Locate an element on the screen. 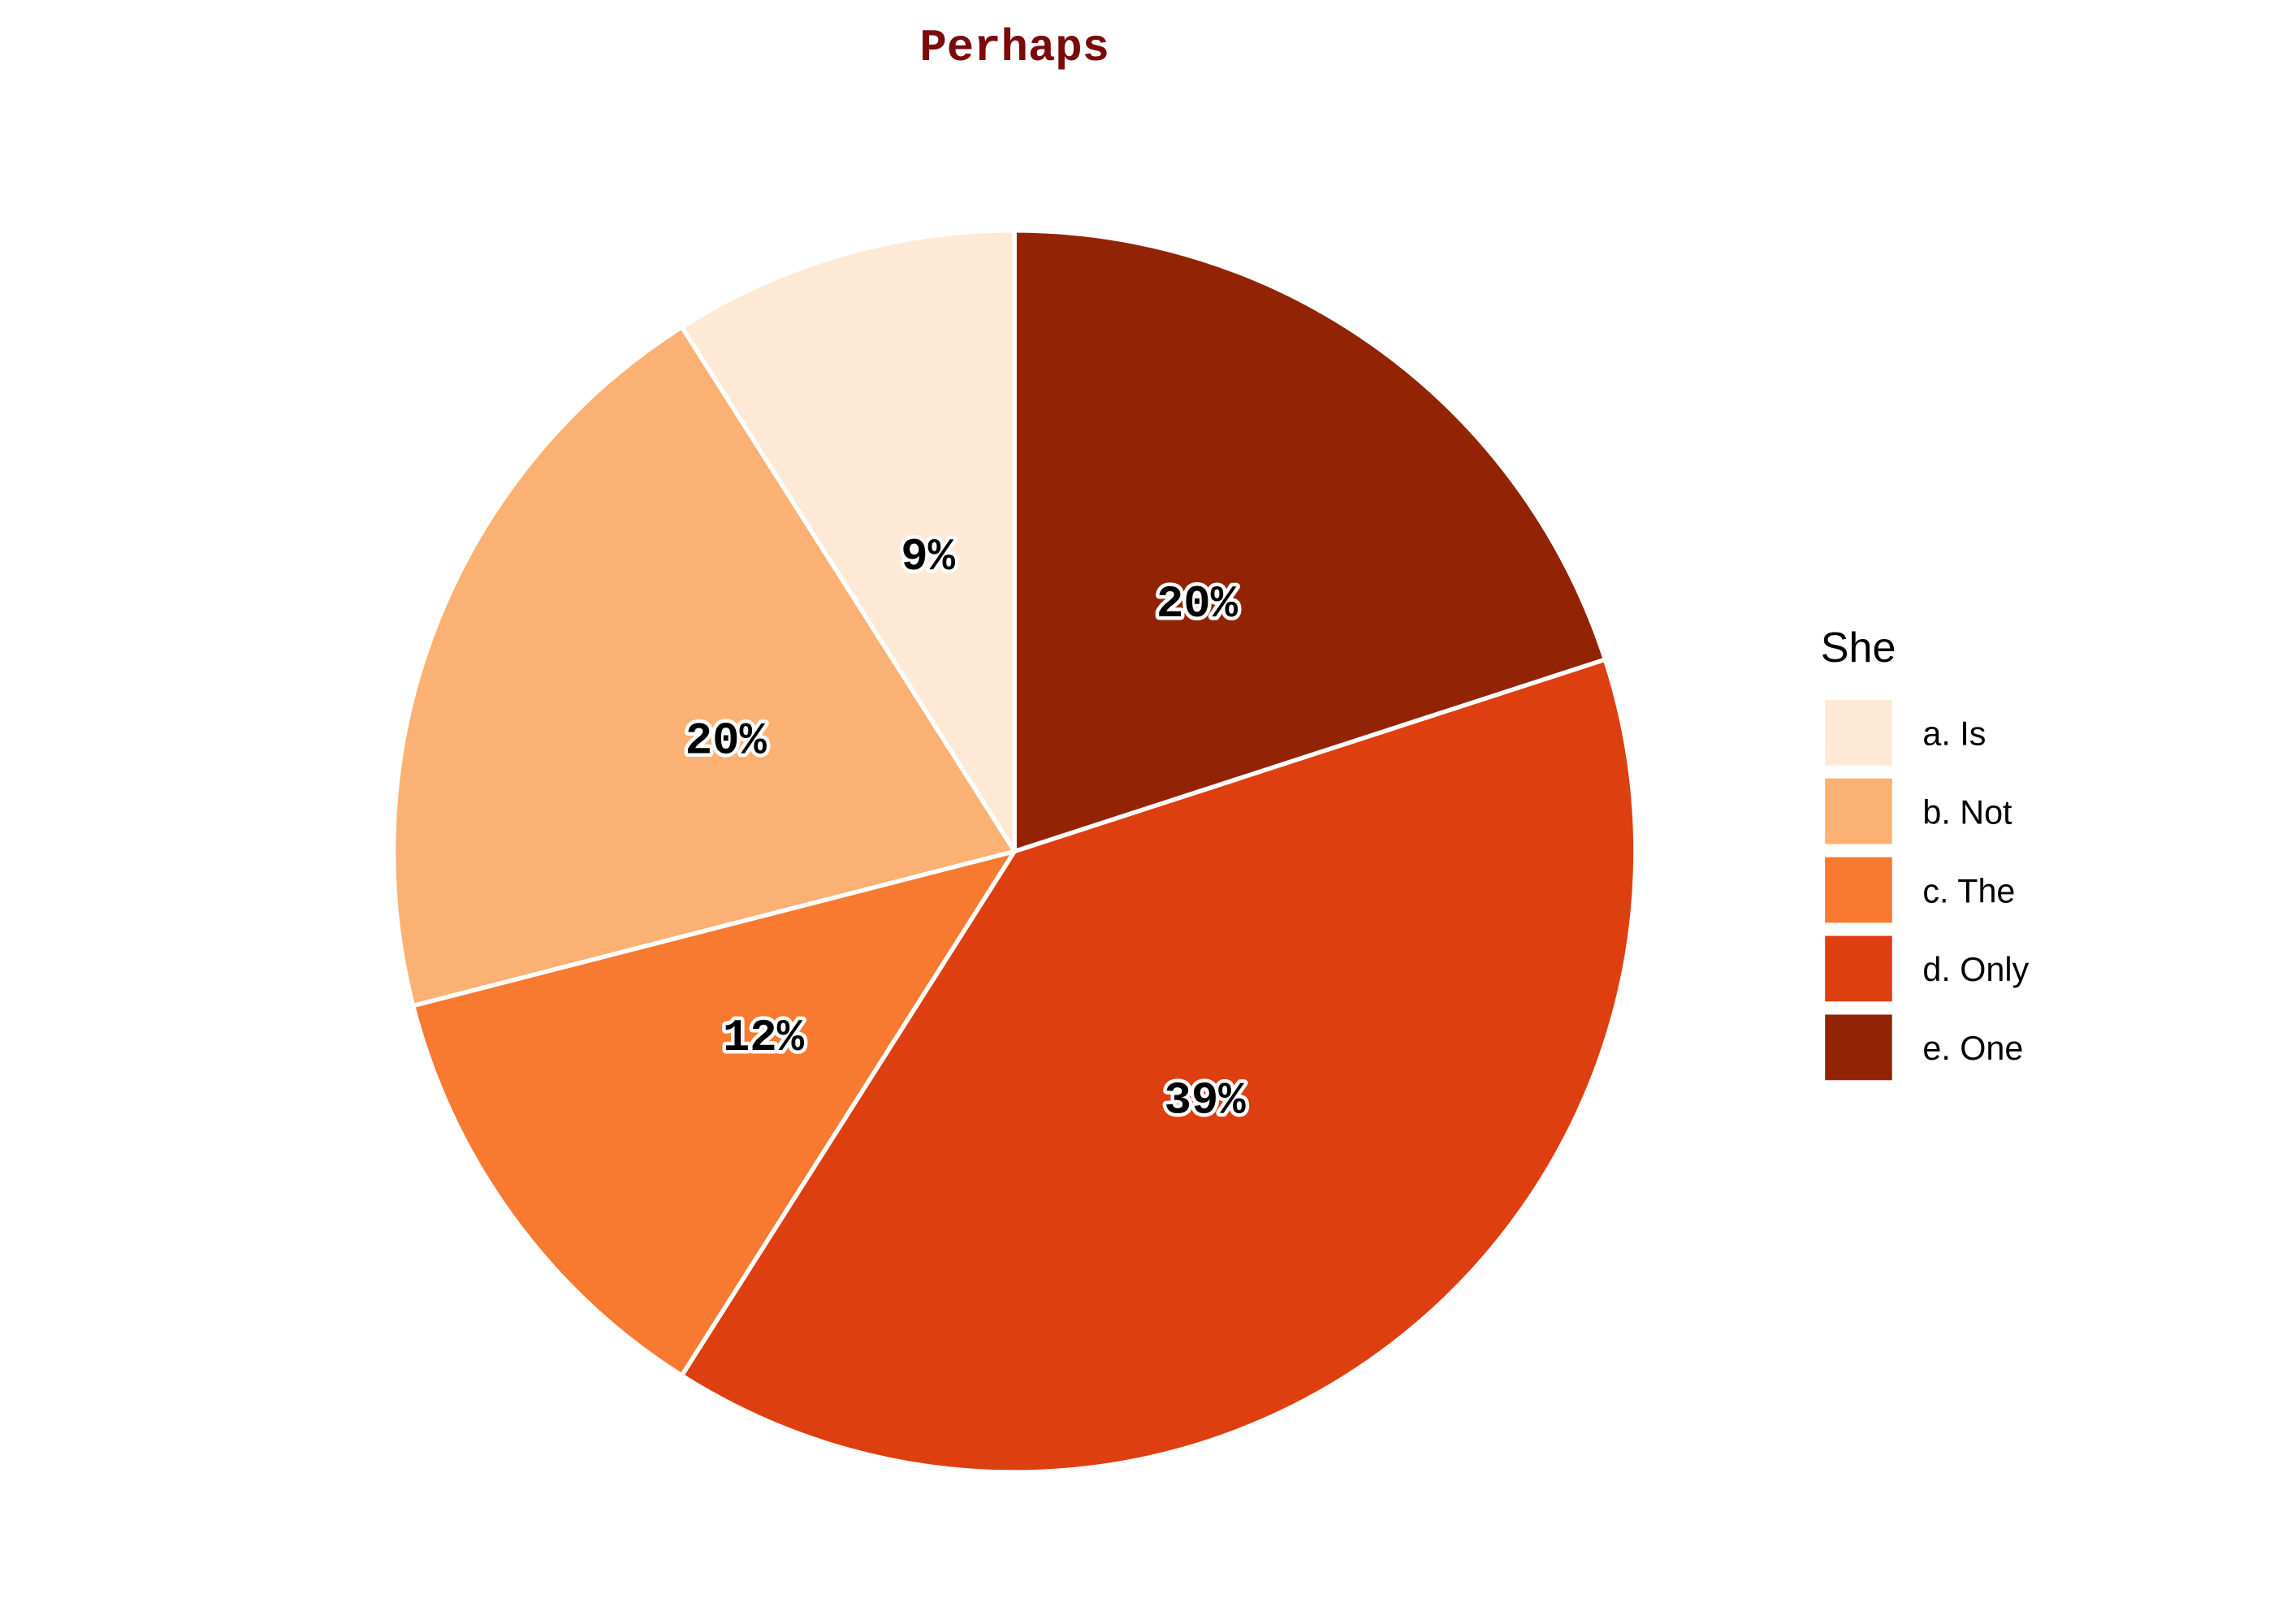 This screenshot has height=1624, width=2274. legend: She a. Is b. Not c. The d. Only e. One is located at coordinates (1925, 853).